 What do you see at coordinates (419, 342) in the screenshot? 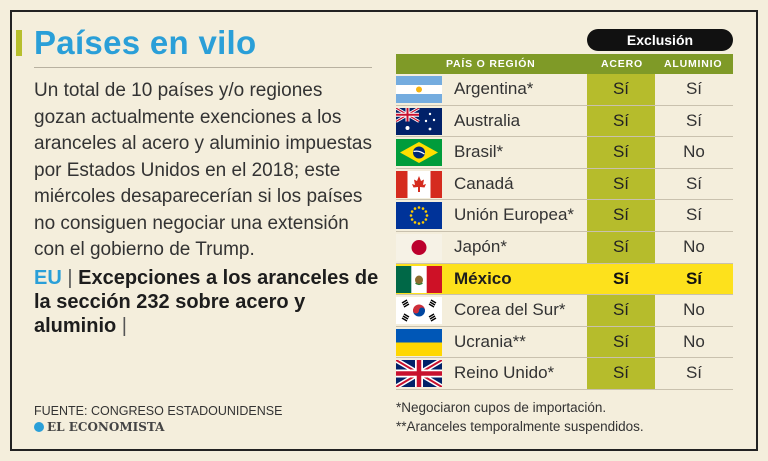
I see `ukraine-flag-icon` at bounding box center [419, 342].